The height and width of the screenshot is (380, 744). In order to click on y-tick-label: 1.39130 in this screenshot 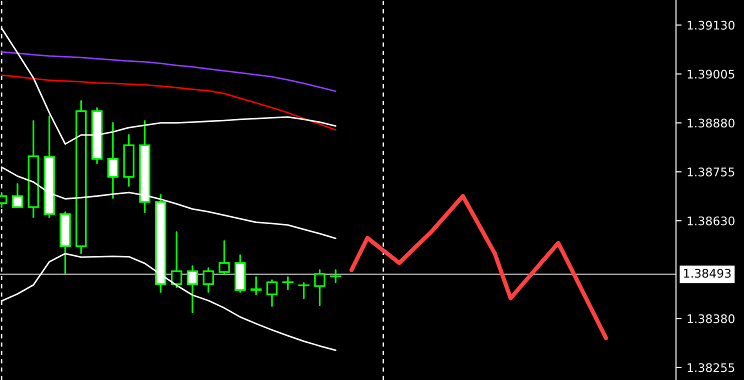, I will do `click(711, 25)`.